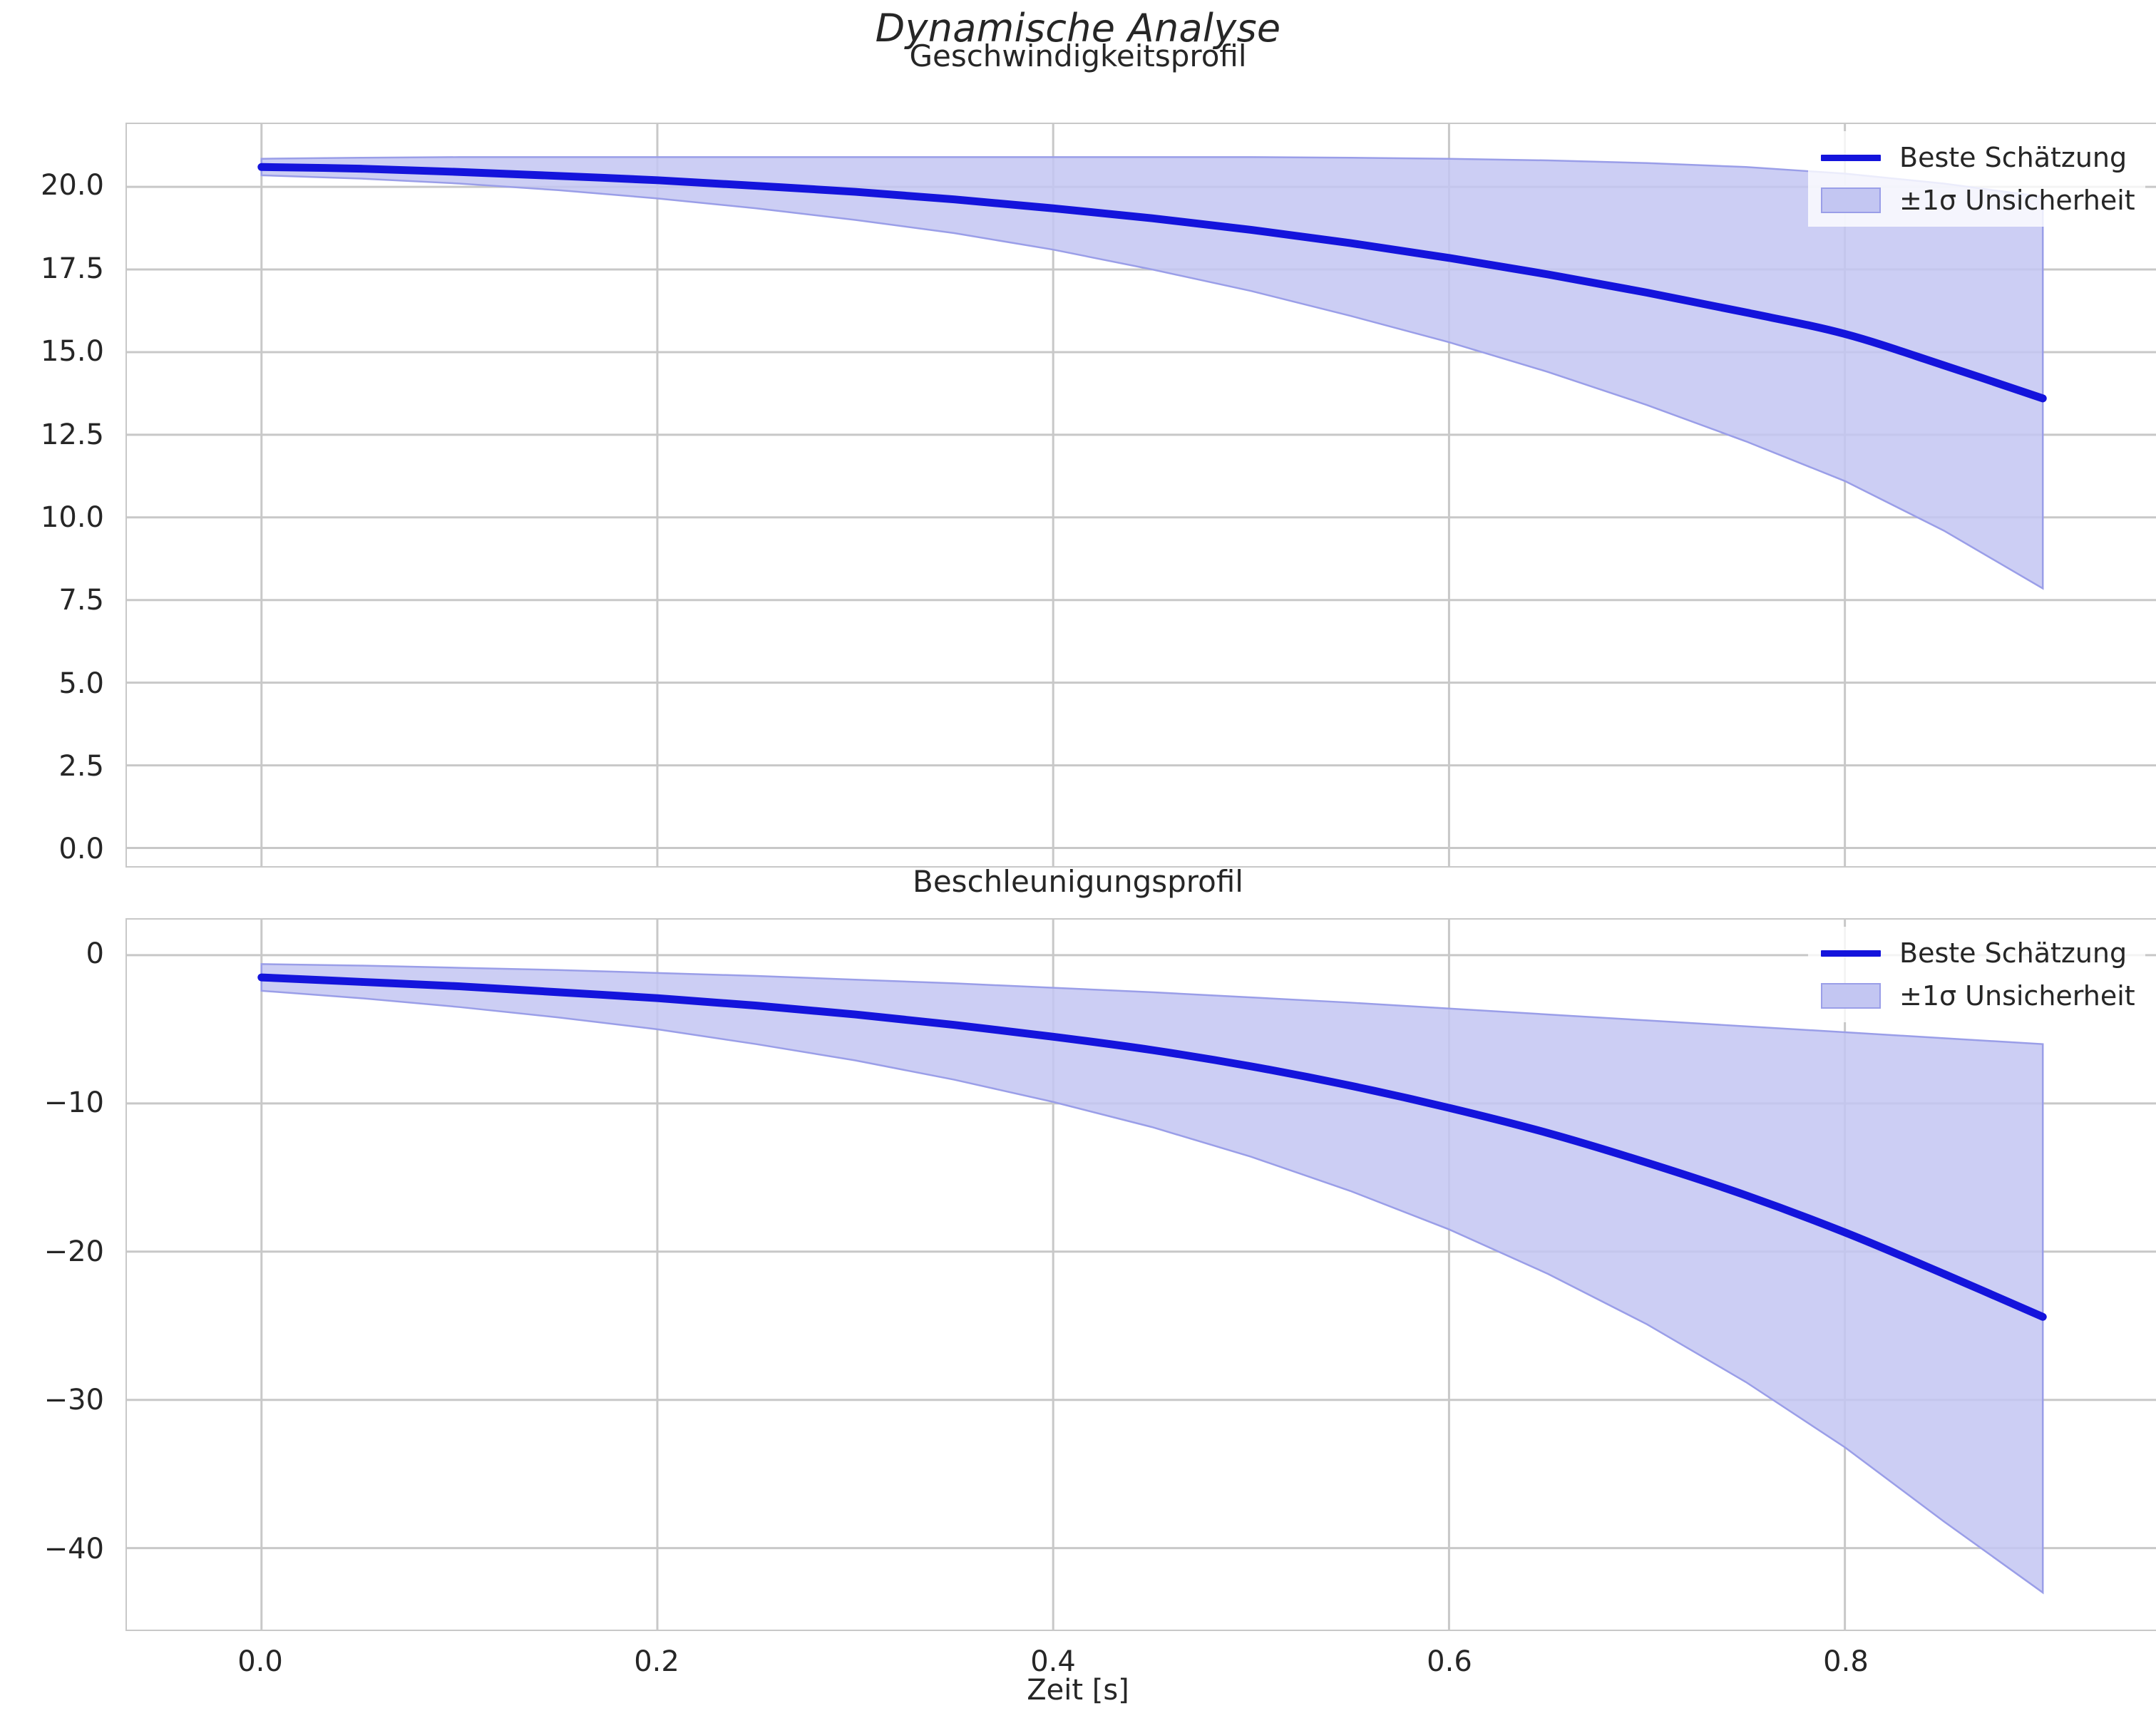 The height and width of the screenshot is (1728, 2156). I want to click on figure-suptitle: Dynamische Analyse, so click(1078, 28).